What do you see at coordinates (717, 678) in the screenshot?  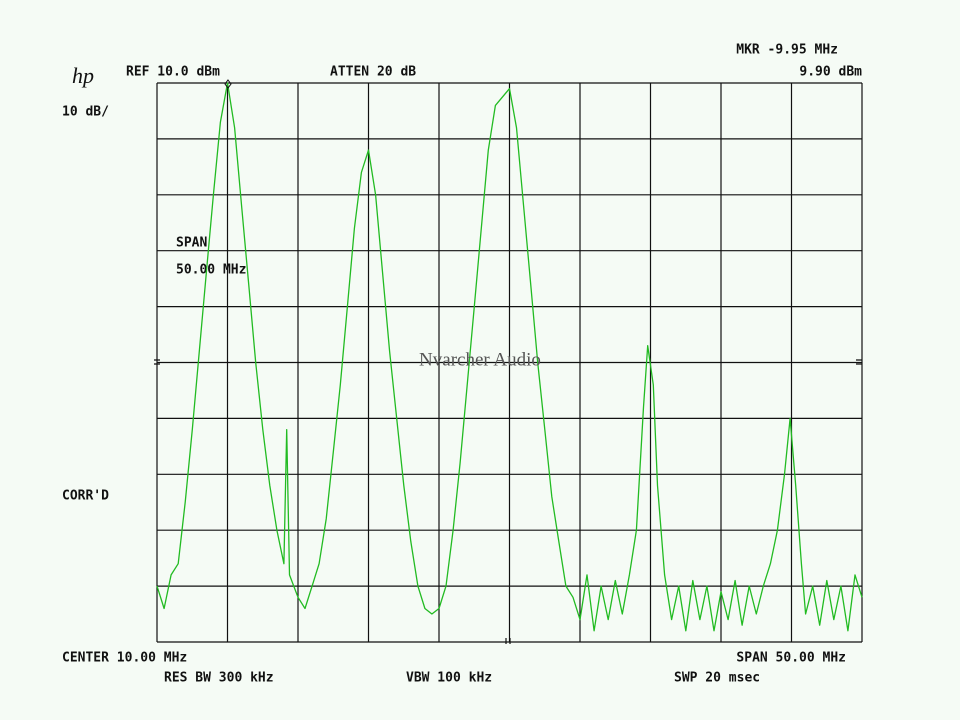 I see `sweep-time: SWP 20 msec` at bounding box center [717, 678].